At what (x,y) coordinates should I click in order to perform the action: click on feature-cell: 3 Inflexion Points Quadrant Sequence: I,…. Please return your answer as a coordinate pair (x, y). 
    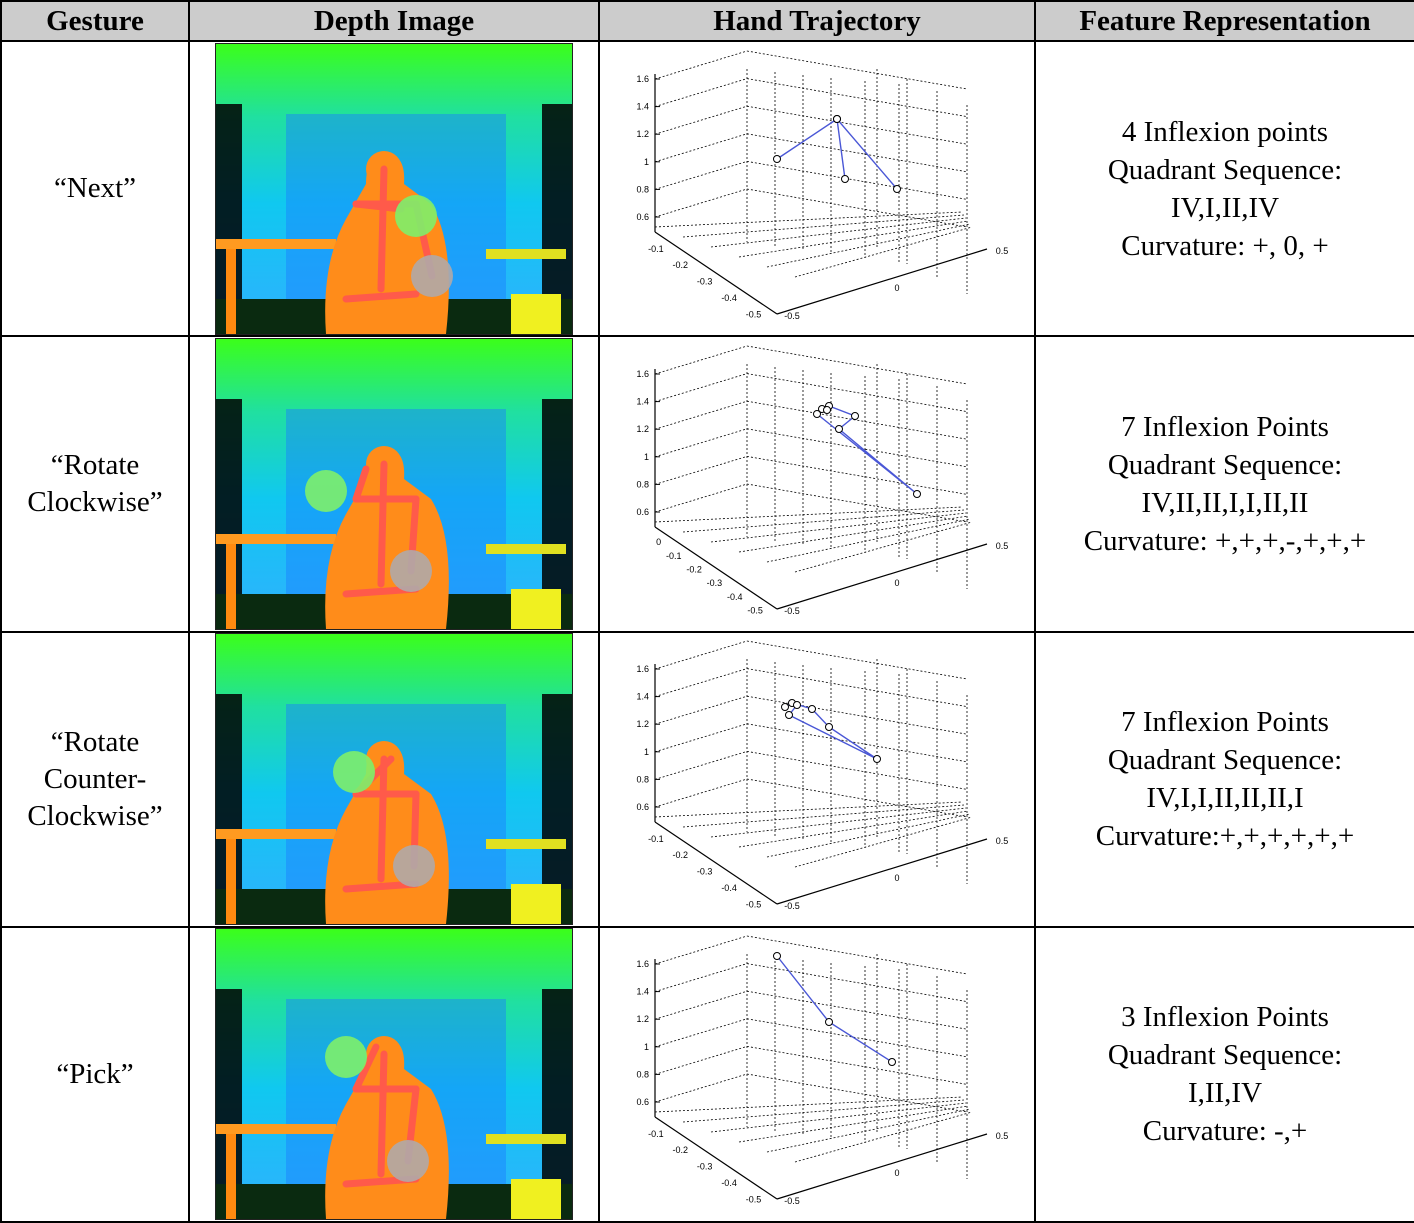
    Looking at the image, I should click on (1224, 1074).